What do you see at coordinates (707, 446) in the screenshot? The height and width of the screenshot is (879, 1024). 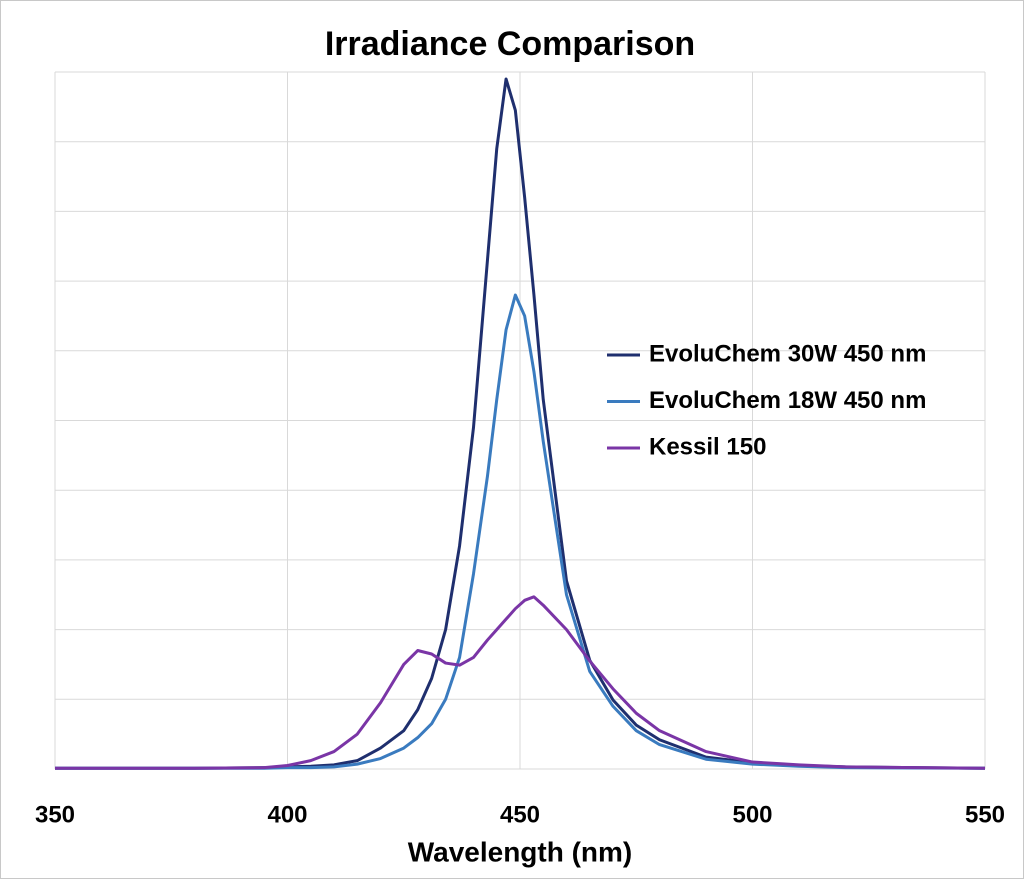 I see `legend-label: Kessil 150` at bounding box center [707, 446].